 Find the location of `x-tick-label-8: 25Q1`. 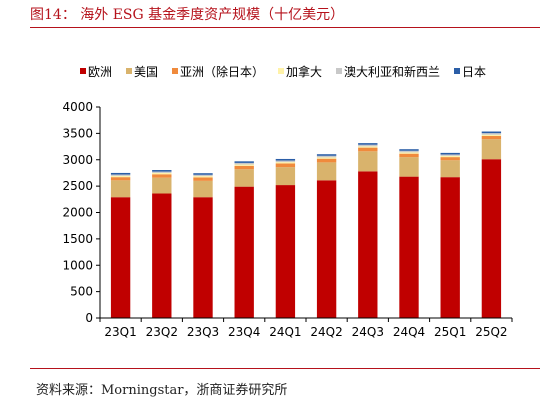

x-tick-label-8: 25Q1 is located at coordinates (450, 332).